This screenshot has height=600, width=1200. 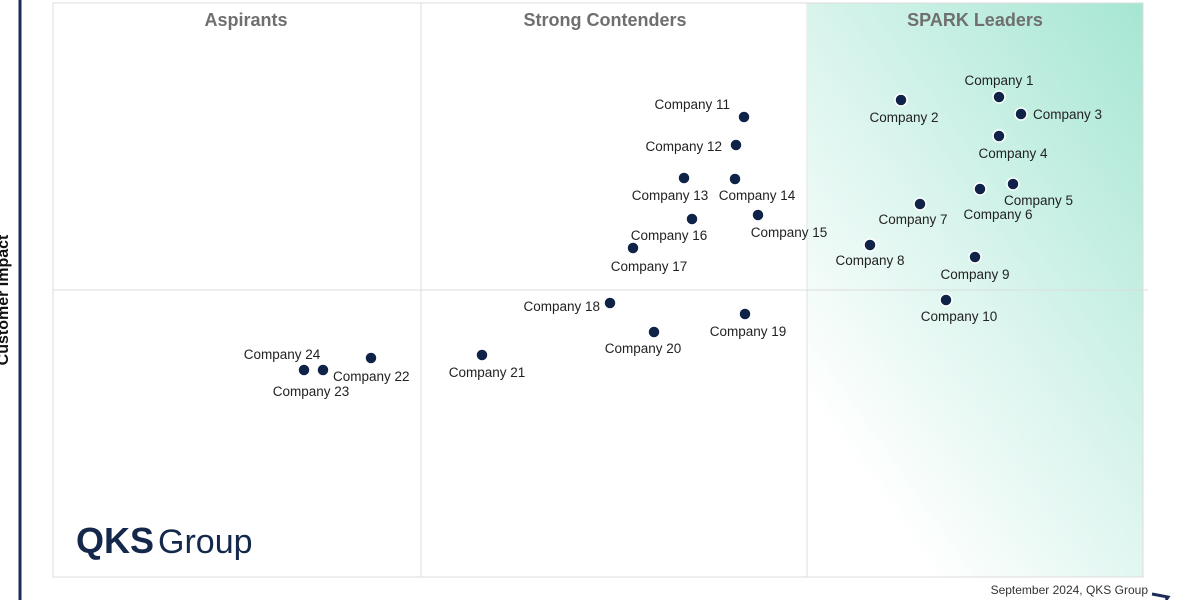 What do you see at coordinates (998, 80) in the screenshot?
I see `data-point-label: Company 1` at bounding box center [998, 80].